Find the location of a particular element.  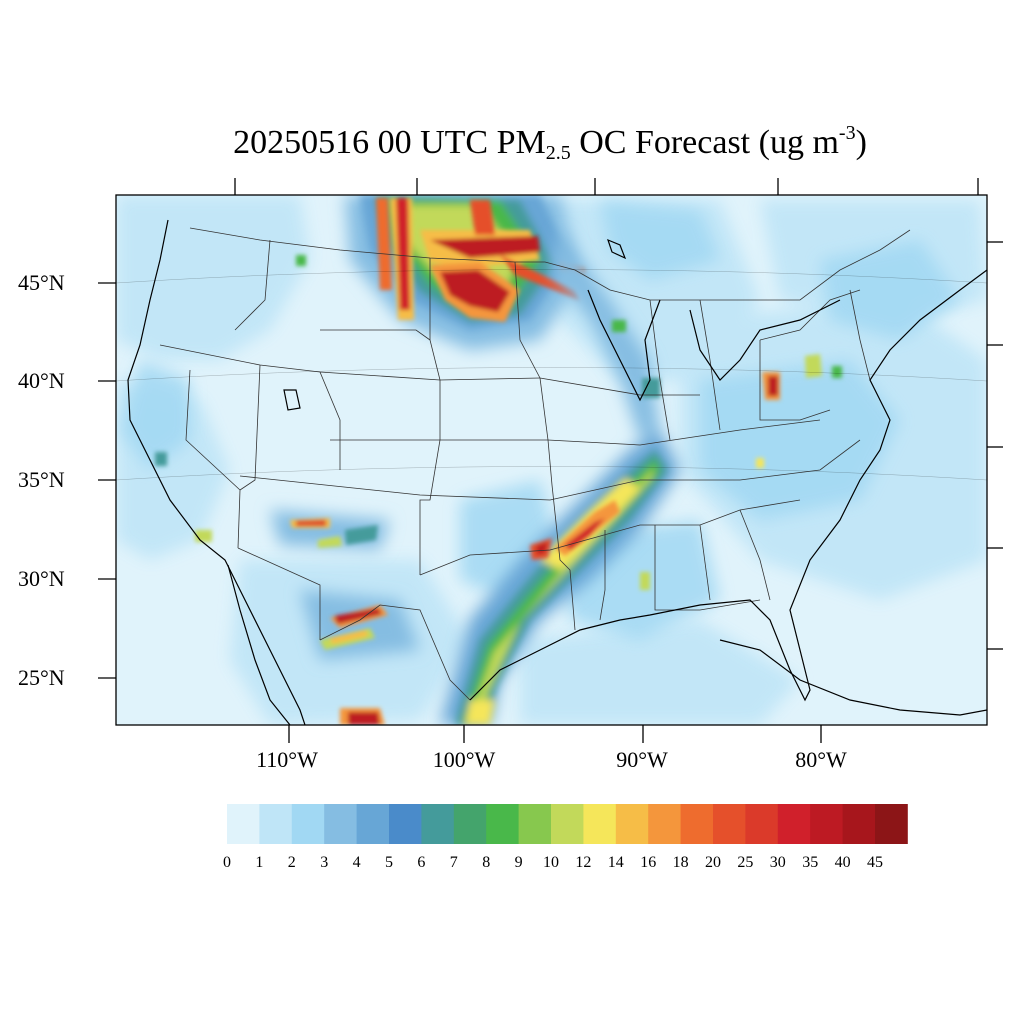

colorbar-label: 7 is located at coordinates (453, 862).